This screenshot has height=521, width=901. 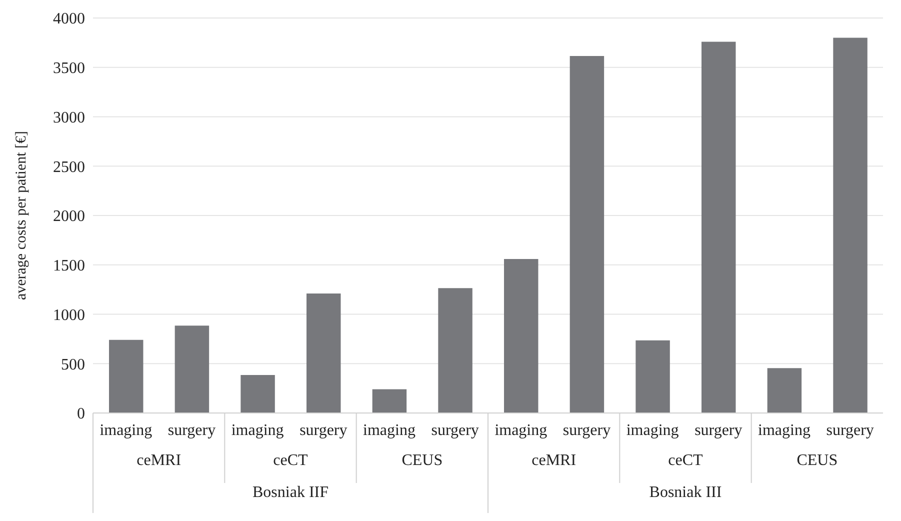 I want to click on y-tick-label: 4000, so click(x=69, y=19).